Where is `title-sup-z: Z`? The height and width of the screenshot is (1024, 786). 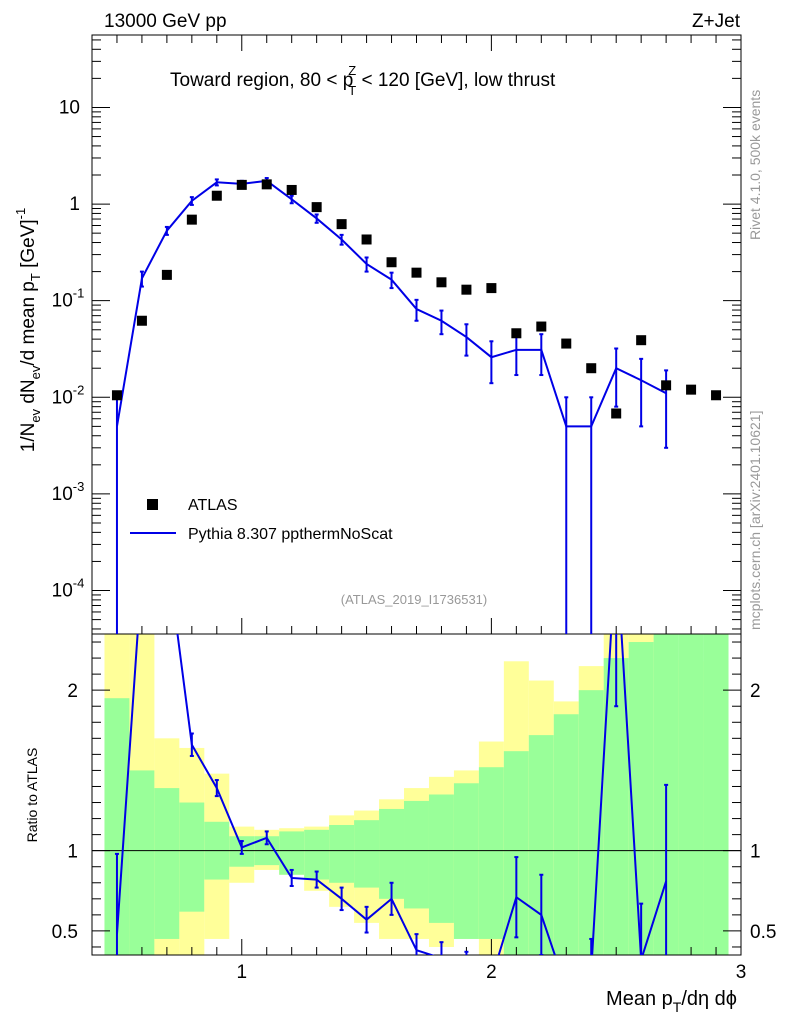
title-sup-z: Z is located at coordinates (352, 70).